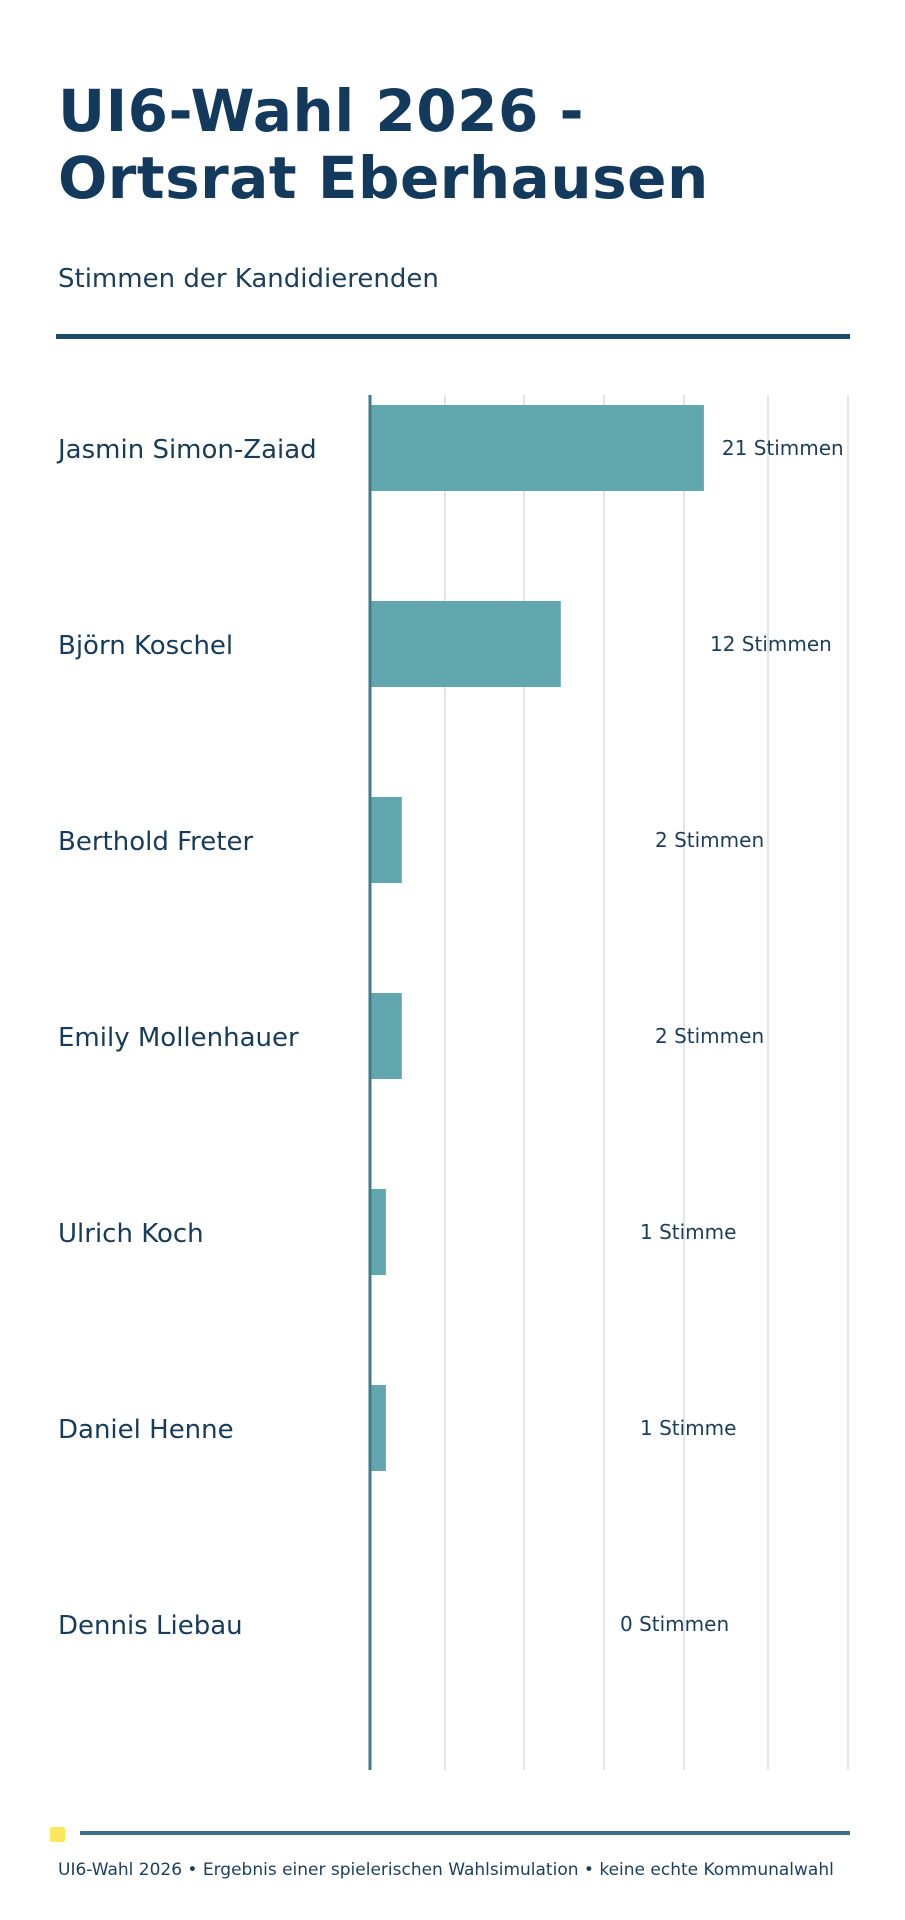 This screenshot has height=1920, width=905. I want to click on chart-subtitle: Stimmen der Kandidierenden, so click(248, 279).